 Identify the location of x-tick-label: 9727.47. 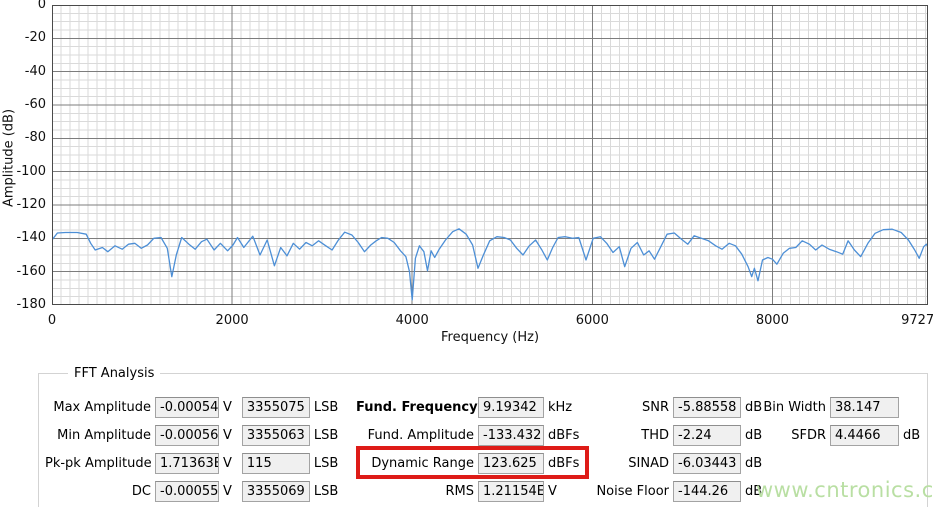
(917, 320).